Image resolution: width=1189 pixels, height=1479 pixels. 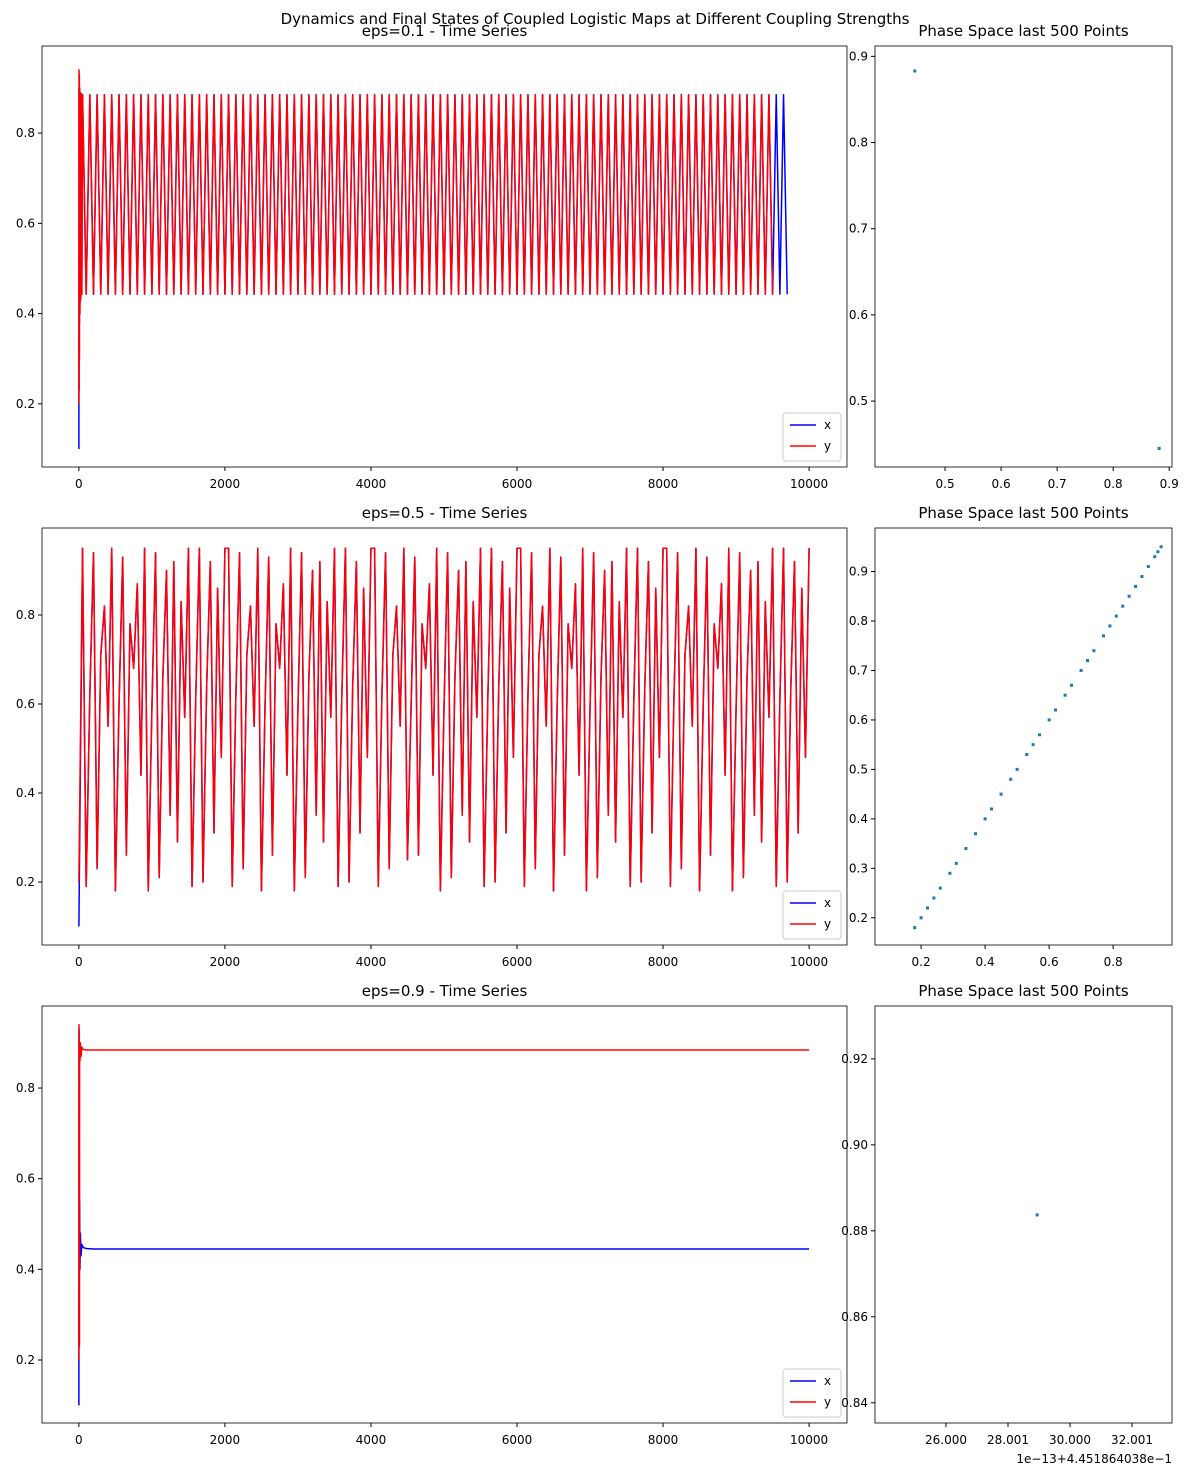 What do you see at coordinates (1113, 962) in the screenshot?
I see `x-tick-label: 0.8` at bounding box center [1113, 962].